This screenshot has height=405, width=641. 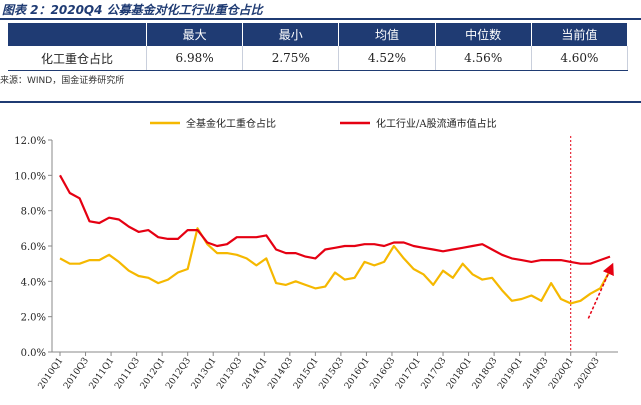 What do you see at coordinates (323, 123) in the screenshot?
I see `chart-legend: 全基金化工重仓占比 化工行业/A股流通市值占比` at bounding box center [323, 123].